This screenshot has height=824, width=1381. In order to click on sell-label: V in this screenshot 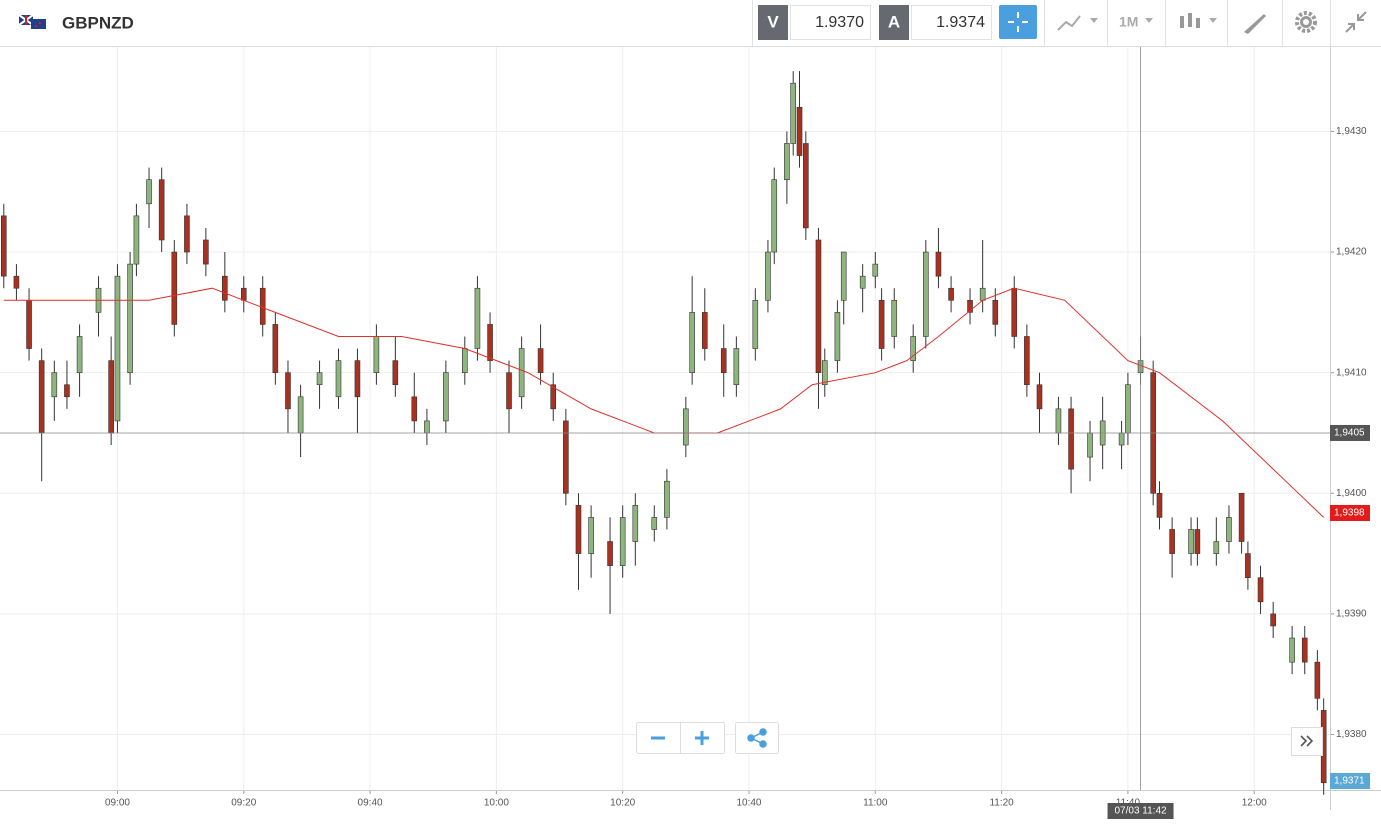, I will do `click(773, 21)`.